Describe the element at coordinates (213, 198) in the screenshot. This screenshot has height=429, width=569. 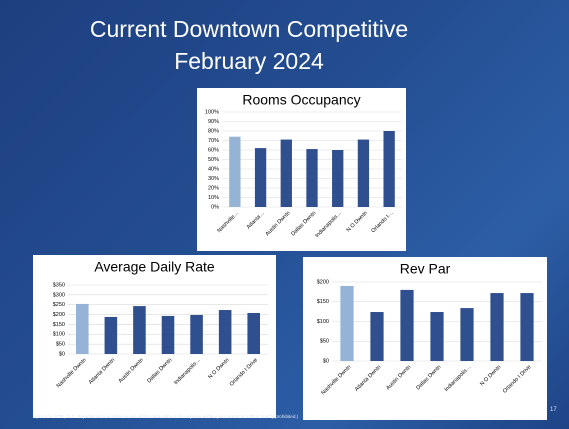
I see `y-tick-label: 10%` at that location.